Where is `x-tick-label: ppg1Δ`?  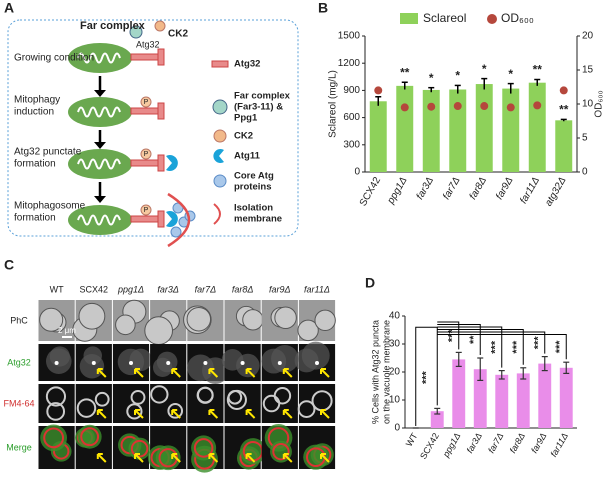 x-tick-label: ppg1Δ is located at coordinates (397, 191).